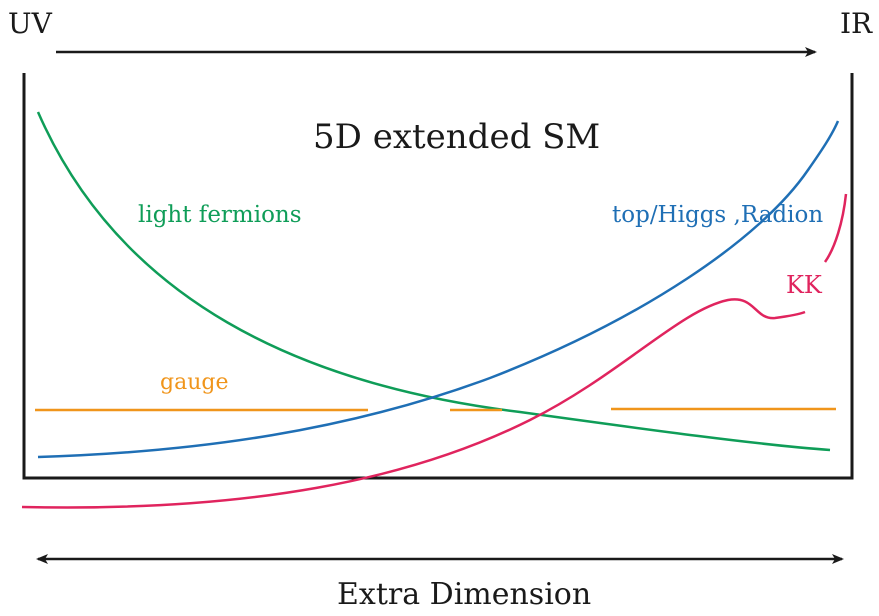 The image size is (879, 616). Describe the element at coordinates (464, 594) in the screenshot. I see `extra-dimension-label: Extra Dimension` at that location.